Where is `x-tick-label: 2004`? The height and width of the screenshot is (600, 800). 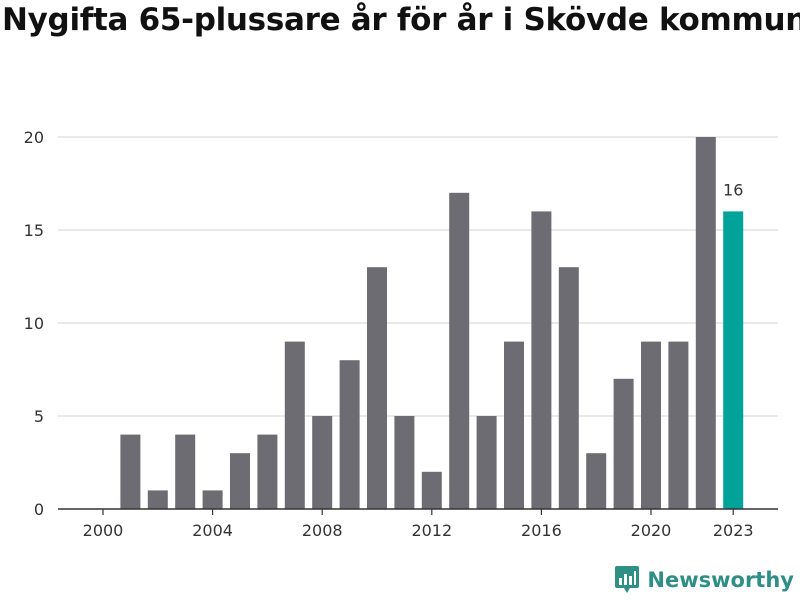
x-tick-label: 2004 is located at coordinates (212, 530).